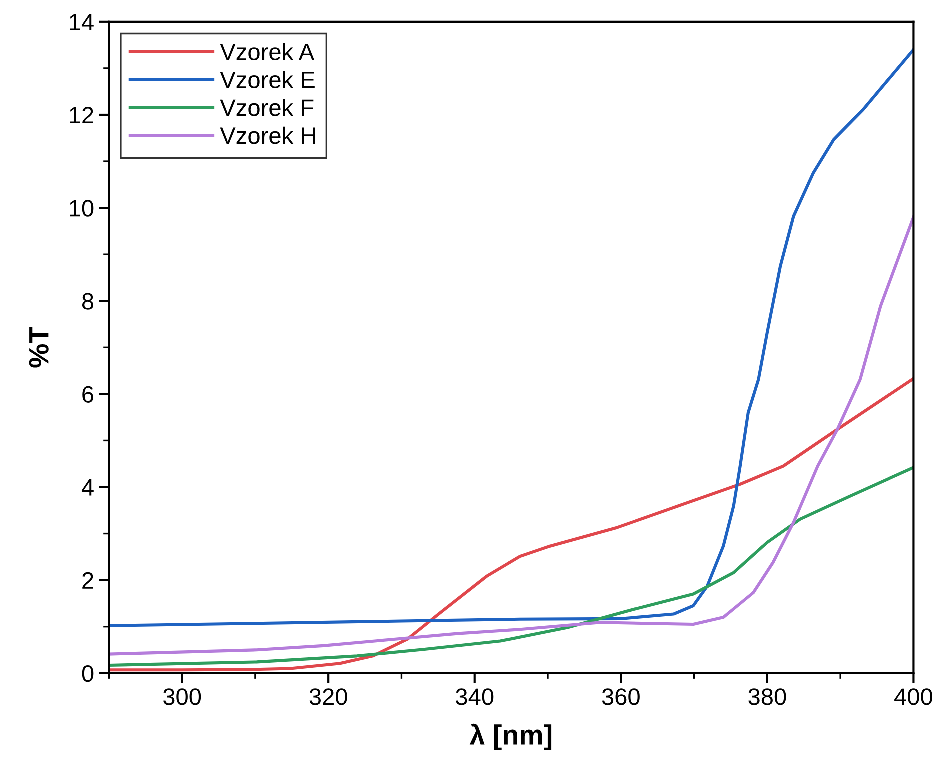 This screenshot has height=783, width=941. I want to click on legend-label: Vzorek E, so click(267, 79).